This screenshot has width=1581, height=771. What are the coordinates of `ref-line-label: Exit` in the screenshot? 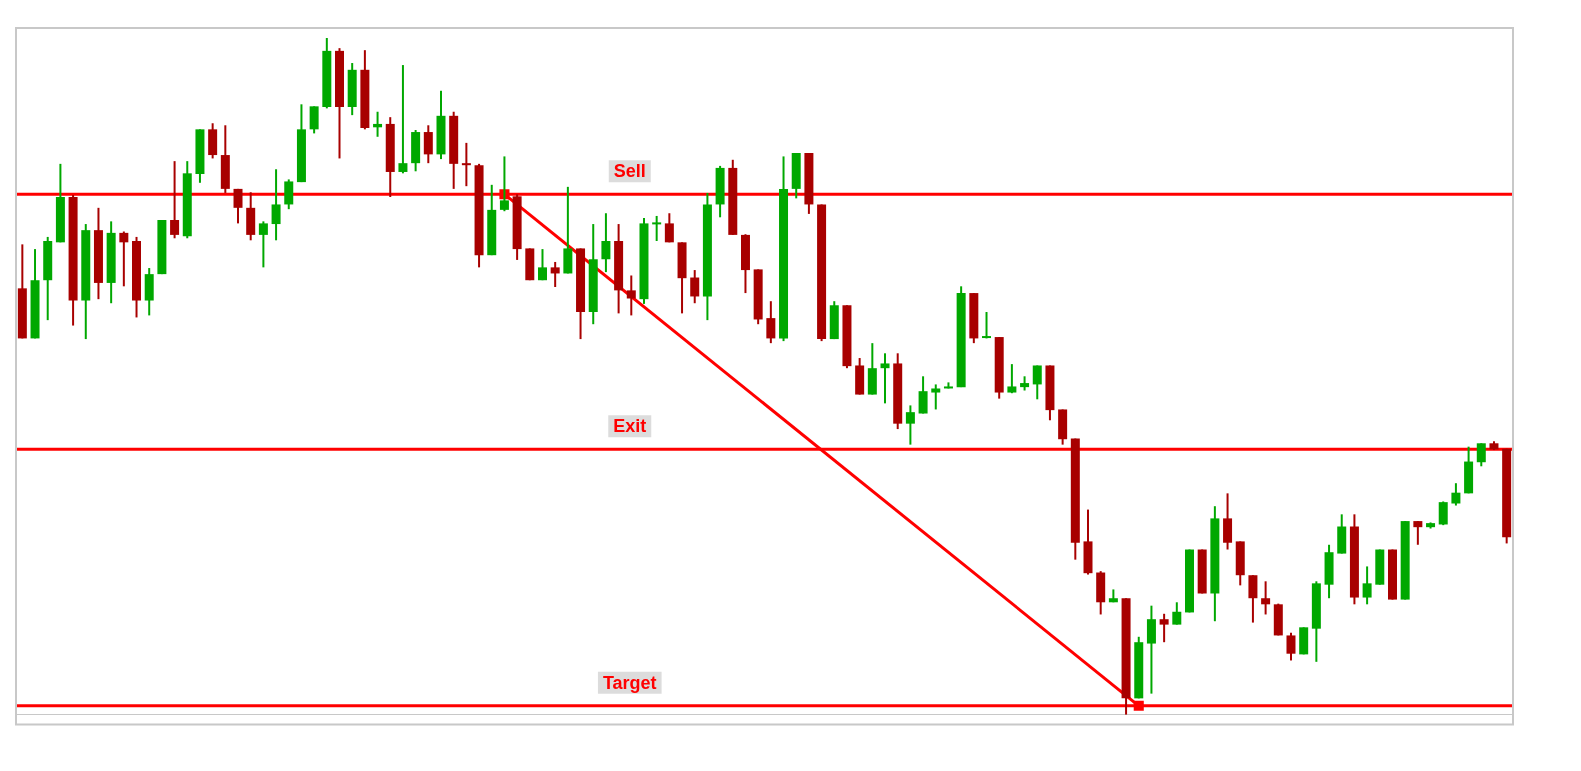 It's located at (630, 426).